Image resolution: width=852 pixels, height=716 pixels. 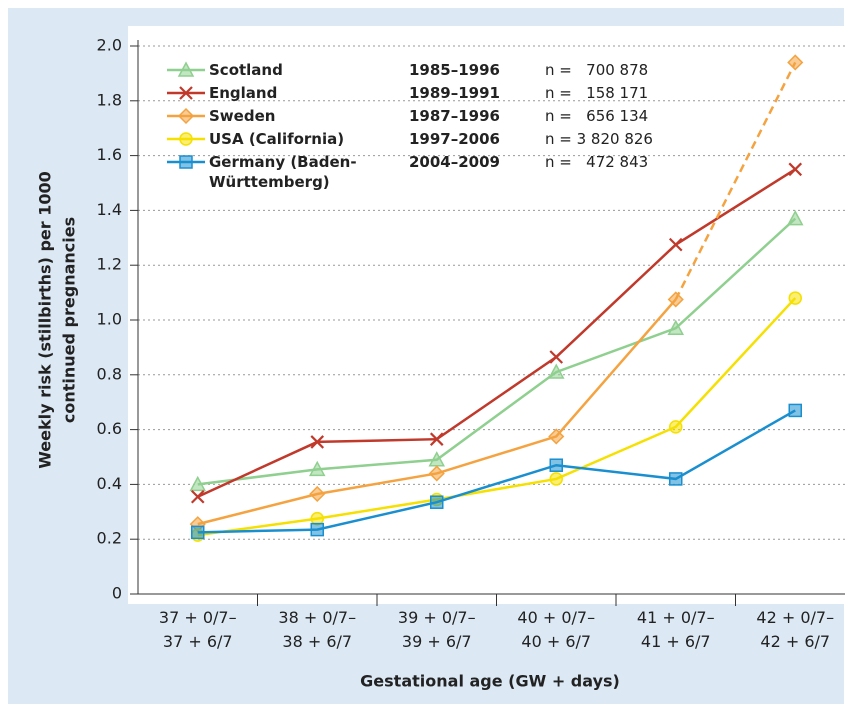 I want to click on y-tick-label: 2.0, so click(x=109, y=45).